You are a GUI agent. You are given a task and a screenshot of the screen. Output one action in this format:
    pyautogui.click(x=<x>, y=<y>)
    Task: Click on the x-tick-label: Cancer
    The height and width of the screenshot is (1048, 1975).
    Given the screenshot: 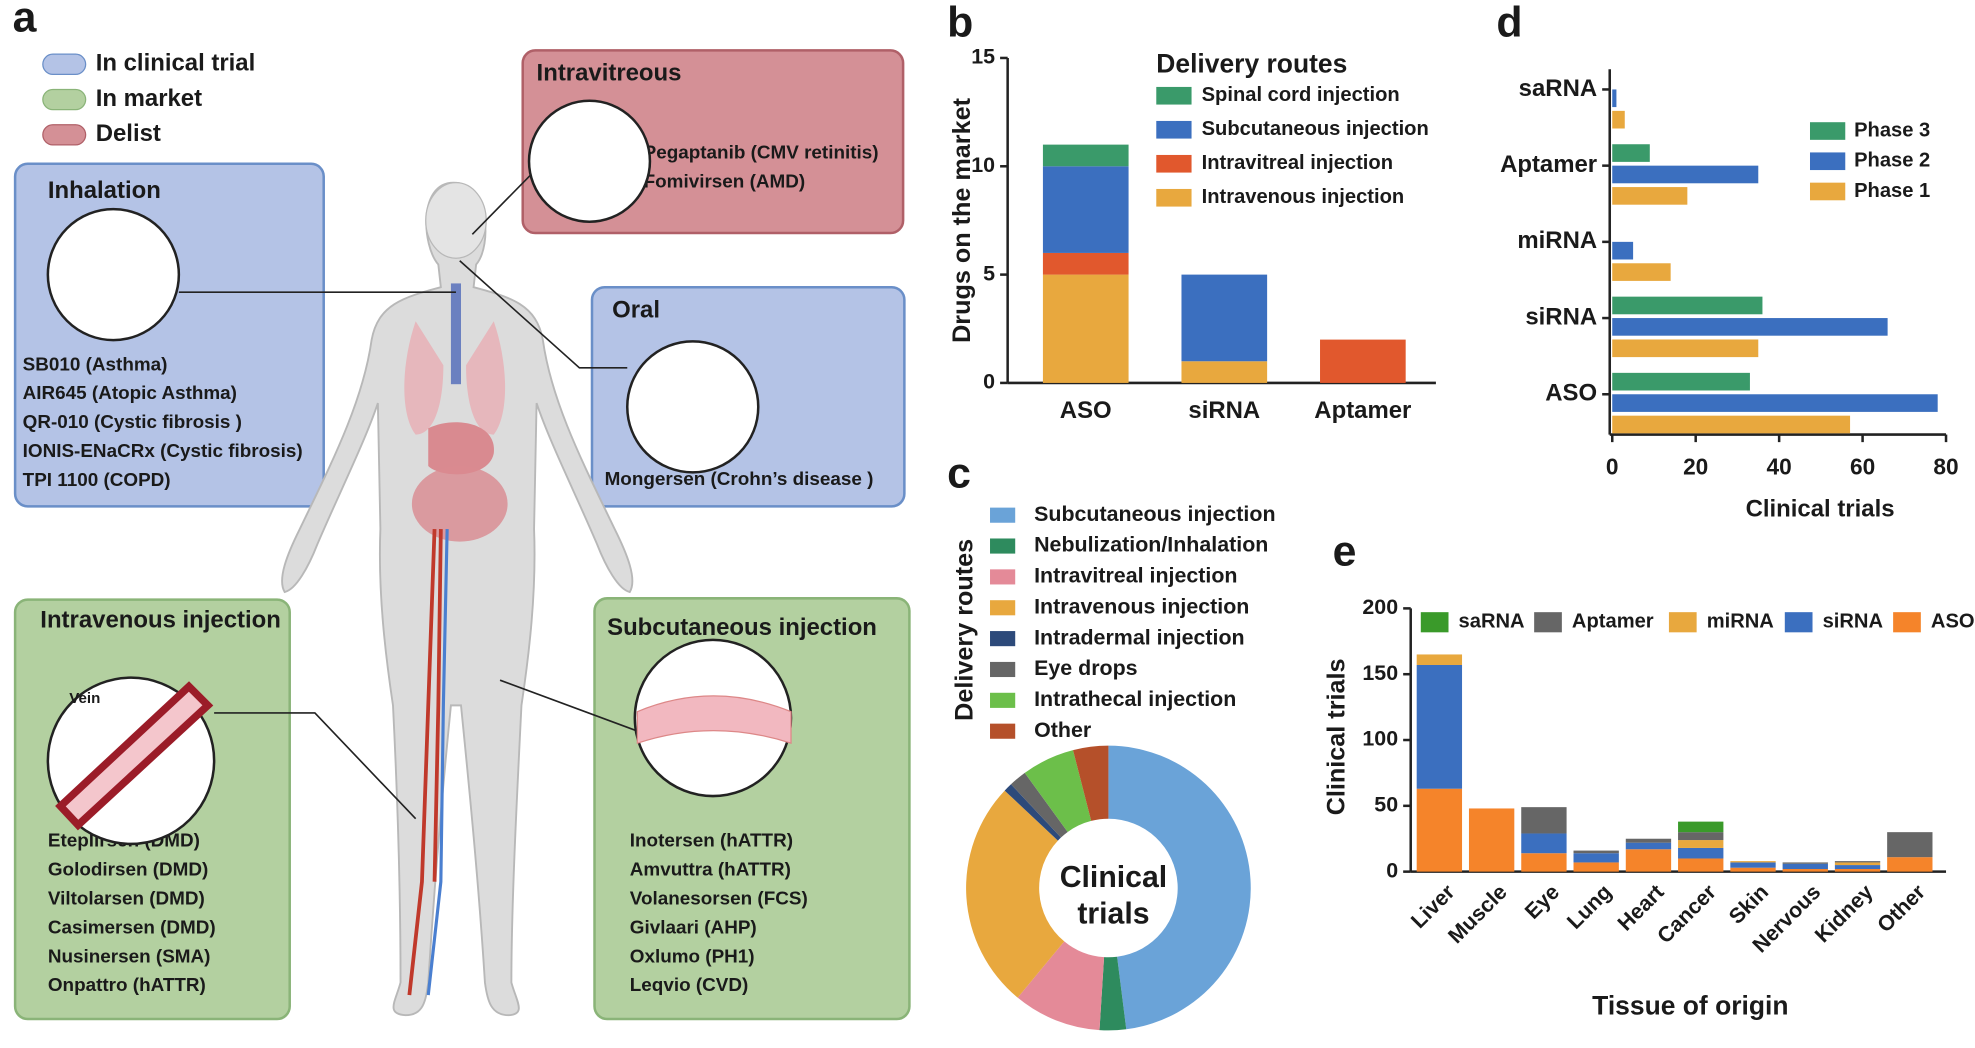 What is the action you would take?
    pyautogui.click(x=1687, y=914)
    